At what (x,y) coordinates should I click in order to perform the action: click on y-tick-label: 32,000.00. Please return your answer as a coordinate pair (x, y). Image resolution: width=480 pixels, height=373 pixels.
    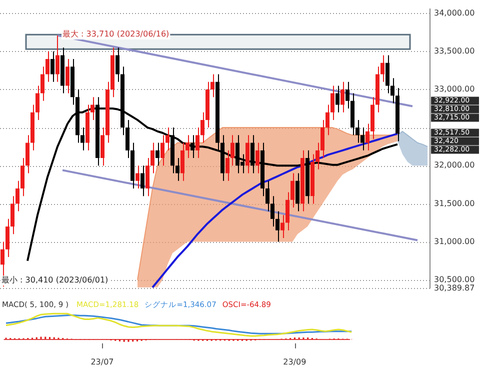
    Looking at the image, I should click on (454, 165).